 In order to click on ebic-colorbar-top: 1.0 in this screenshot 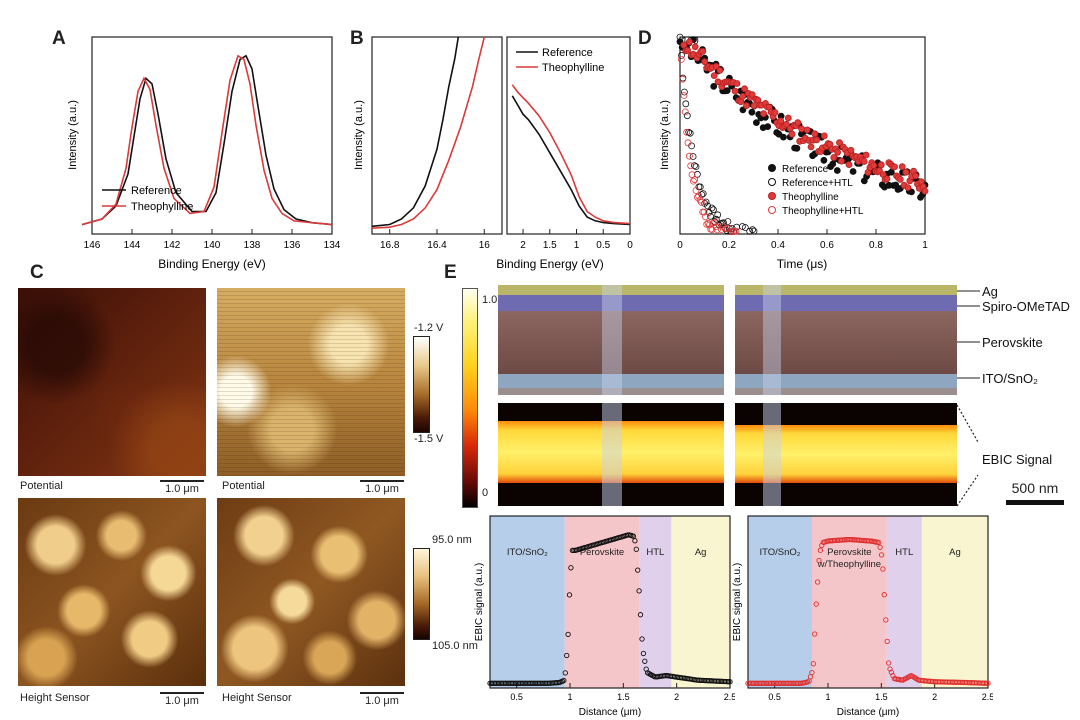, I will do `click(490, 300)`.